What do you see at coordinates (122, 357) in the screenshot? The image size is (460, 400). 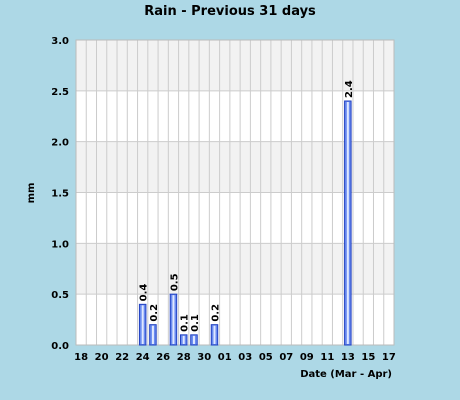 I see `x-tick-label: 22` at bounding box center [122, 357].